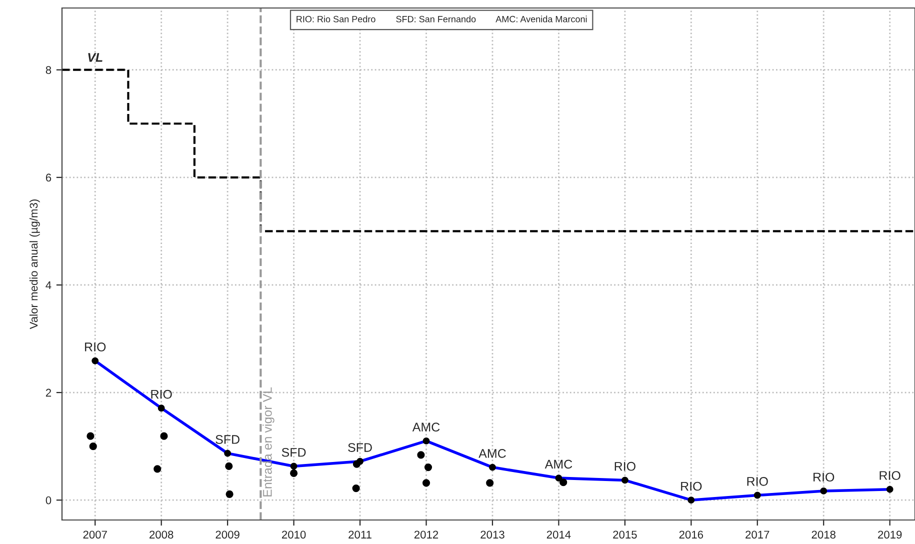  What do you see at coordinates (758, 534) in the screenshot?
I see `x-tick-label: 2017` at bounding box center [758, 534].